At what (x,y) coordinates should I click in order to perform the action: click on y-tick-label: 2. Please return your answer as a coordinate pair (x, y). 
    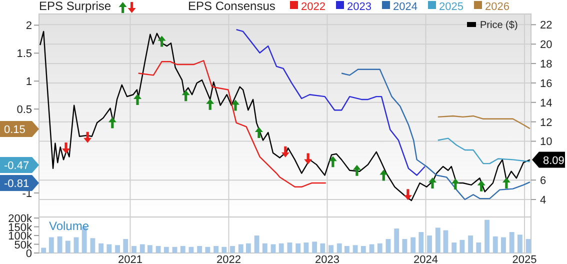
    Looking at the image, I should click on (29, 26).